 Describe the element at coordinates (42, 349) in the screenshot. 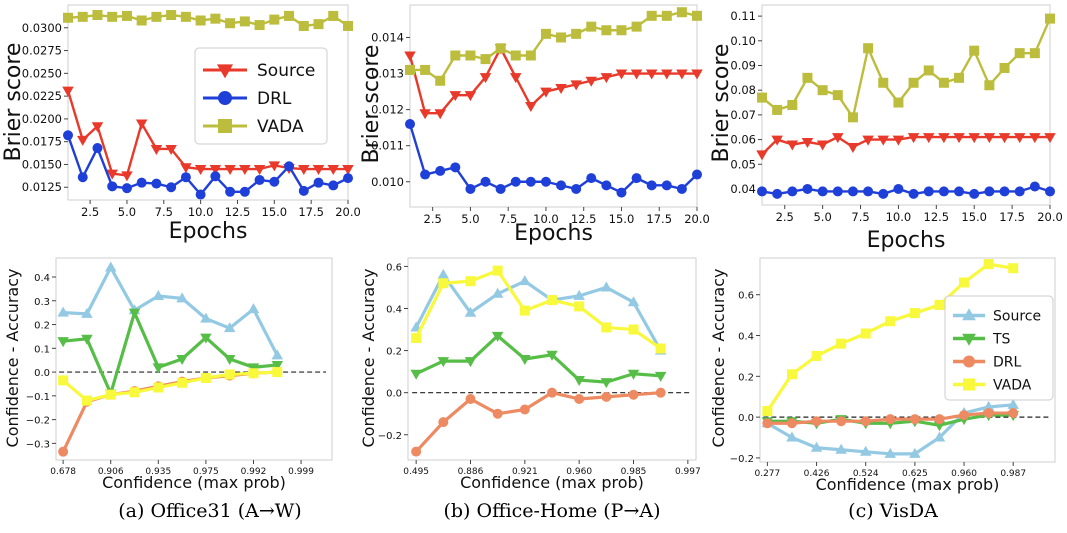

I see `y-tick-label: 0.1` at that location.